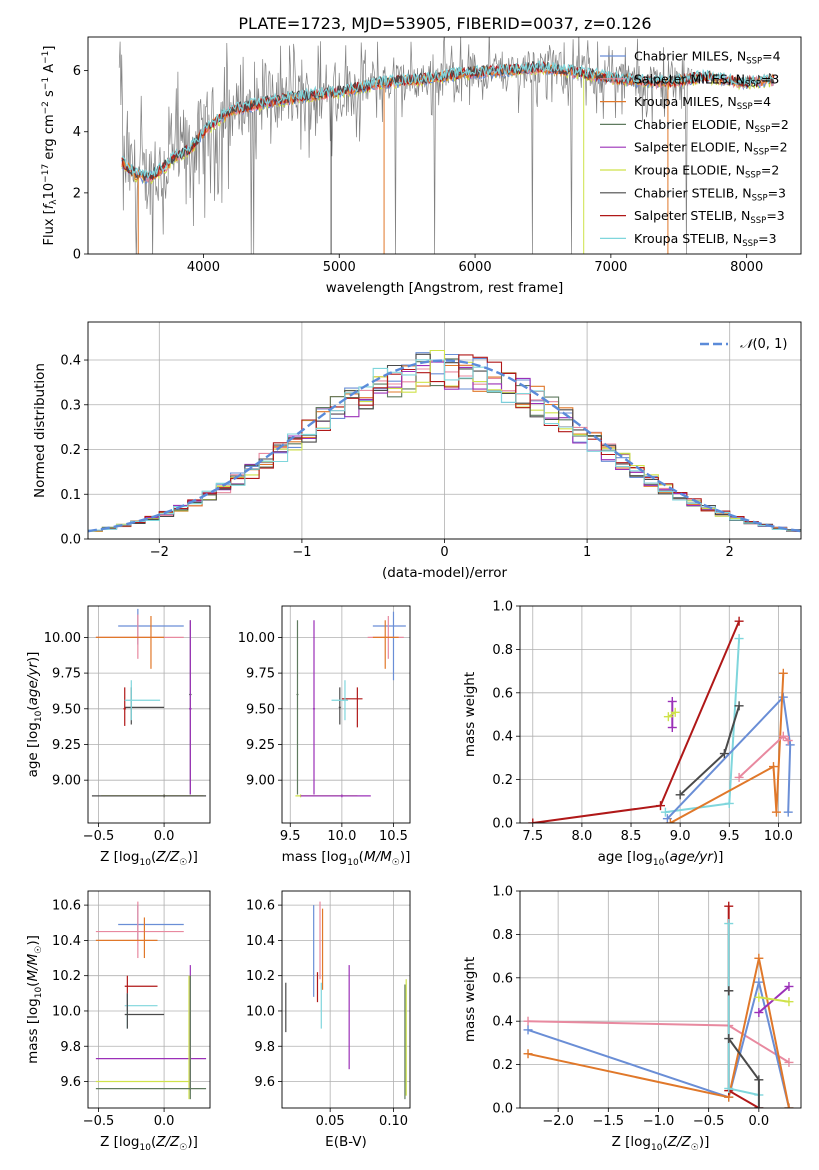  What do you see at coordinates (709, 217) in the screenshot?
I see `legend-label: Salpeter STELIB, NSSP=3` at bounding box center [709, 217].